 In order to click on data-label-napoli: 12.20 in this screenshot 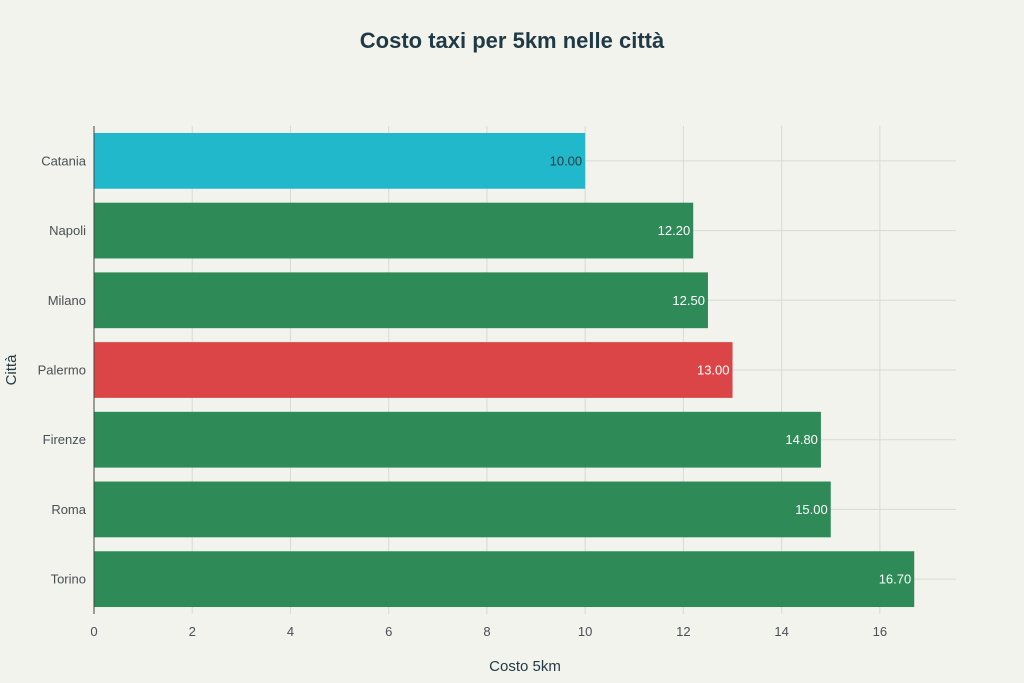, I will do `click(674, 230)`.